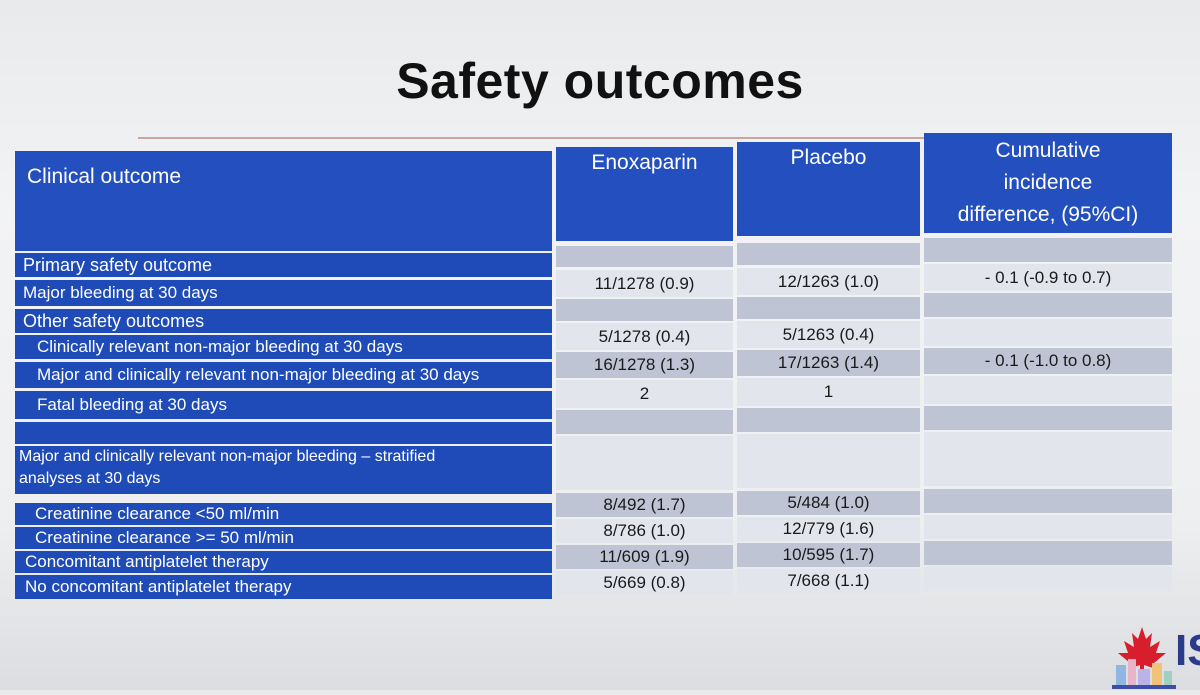  Describe the element at coordinates (1048, 250) in the screenshot. I see `row-primary-diff` at that location.